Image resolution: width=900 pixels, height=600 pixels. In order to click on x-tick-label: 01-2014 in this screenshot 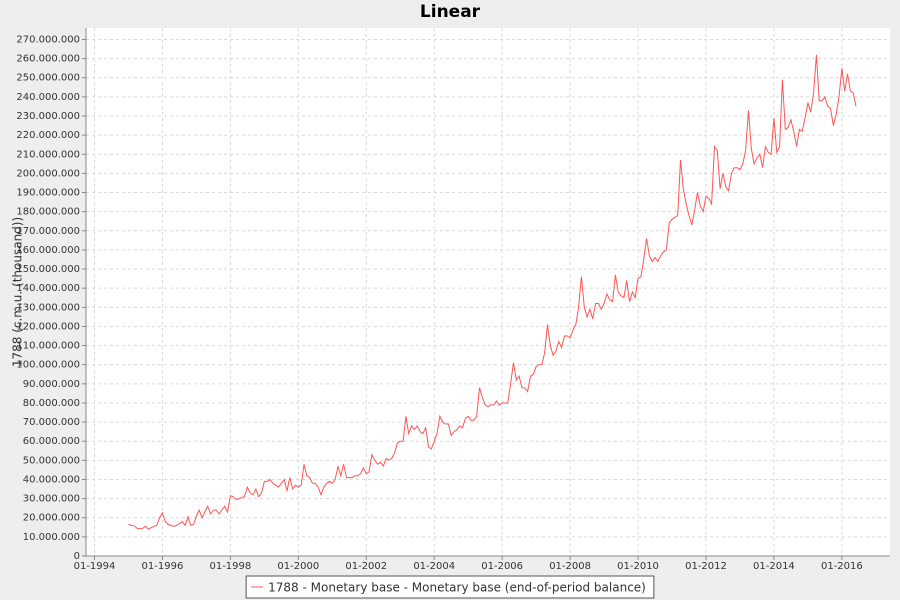, I will do `click(774, 566)`.